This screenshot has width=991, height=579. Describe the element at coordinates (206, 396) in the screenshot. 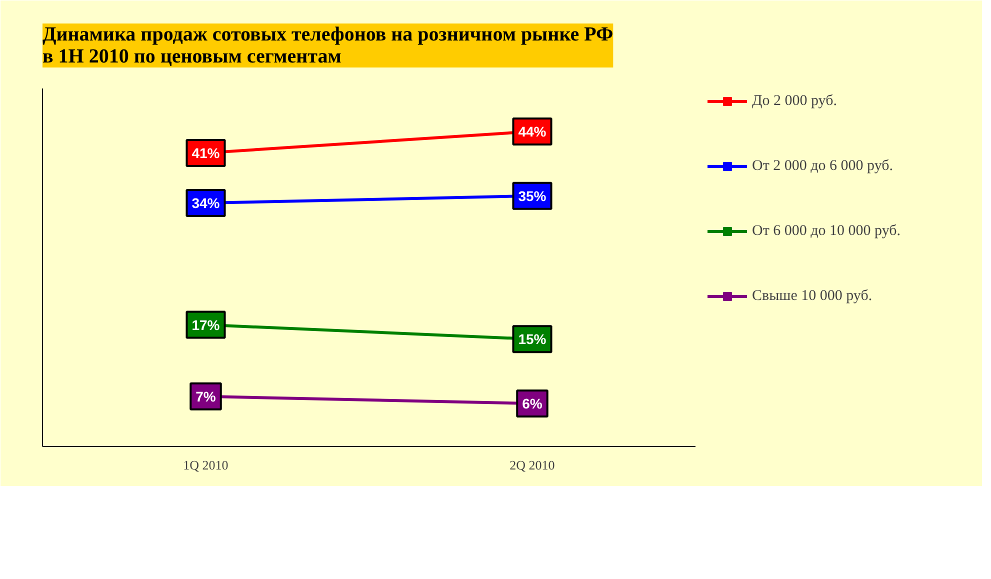

I see `data-label: 7%` at that location.